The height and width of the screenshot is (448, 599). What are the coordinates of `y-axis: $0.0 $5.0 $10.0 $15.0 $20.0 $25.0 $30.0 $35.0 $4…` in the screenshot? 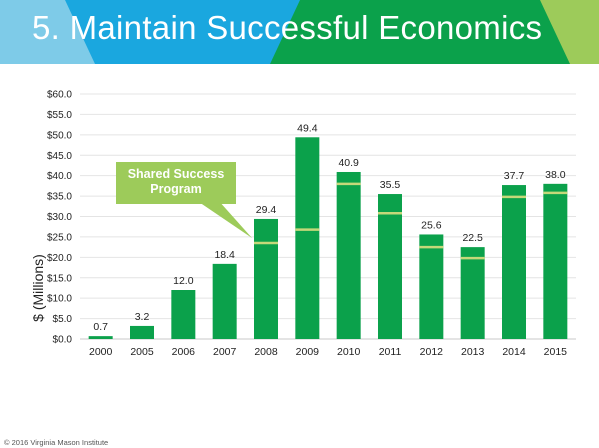 It's located at (59, 218).